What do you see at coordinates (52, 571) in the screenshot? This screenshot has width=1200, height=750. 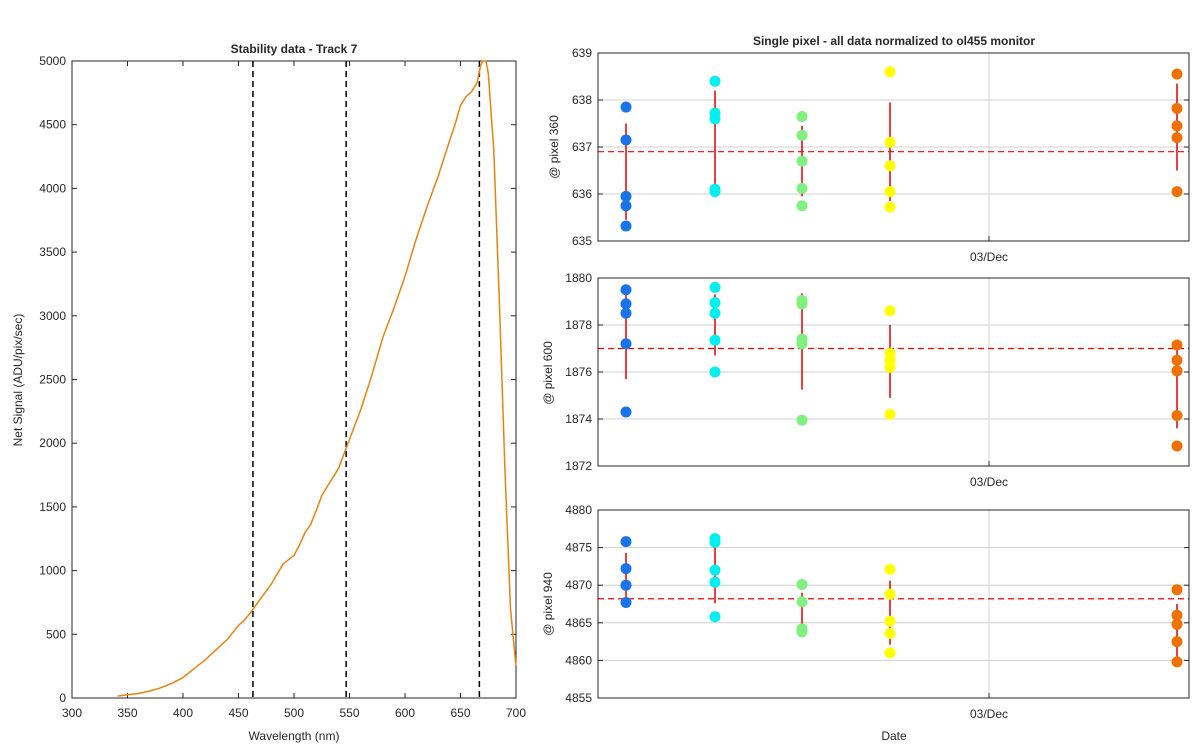 I see `y-tick-label: 1000` at bounding box center [52, 571].